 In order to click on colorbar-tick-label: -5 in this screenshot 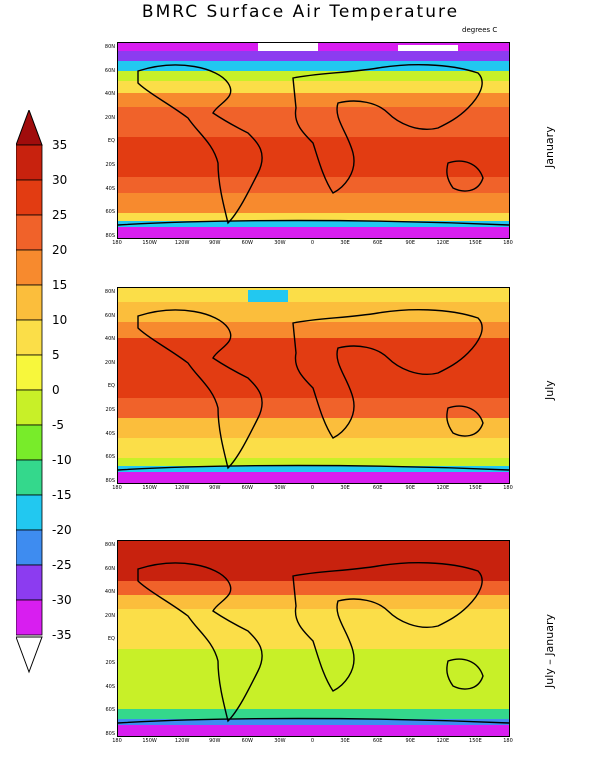, I will do `click(58, 425)`.